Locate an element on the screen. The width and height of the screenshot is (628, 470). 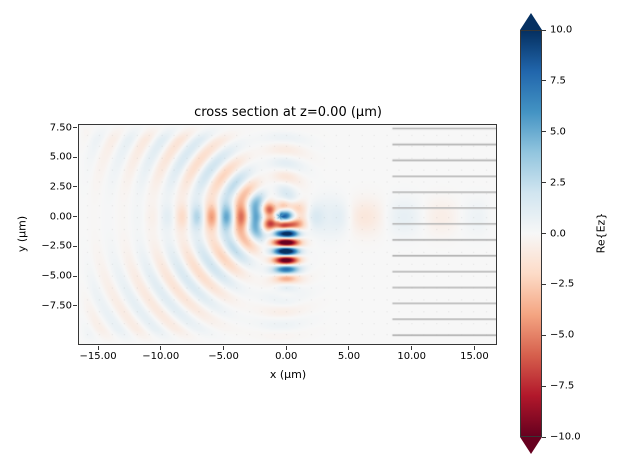
y-tick-label: 5.00 is located at coordinates (60, 157).